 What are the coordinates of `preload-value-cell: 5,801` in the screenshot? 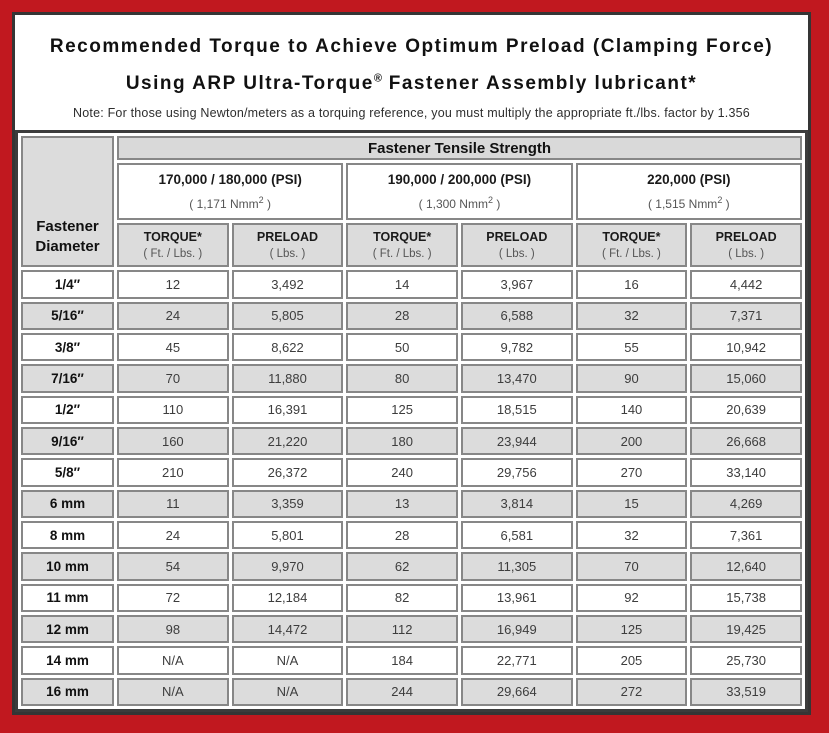 It's located at (287, 535).